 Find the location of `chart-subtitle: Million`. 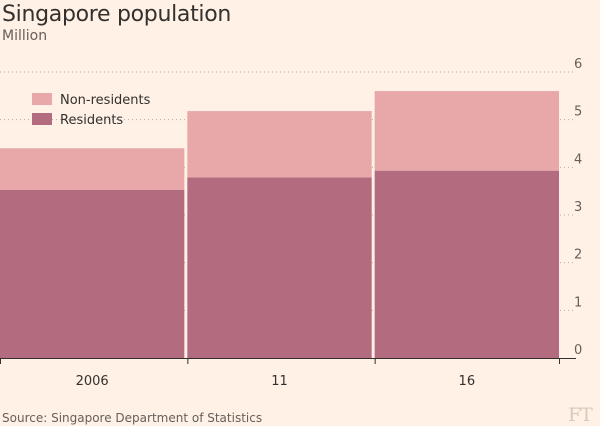

chart-subtitle: Million is located at coordinates (25, 36).